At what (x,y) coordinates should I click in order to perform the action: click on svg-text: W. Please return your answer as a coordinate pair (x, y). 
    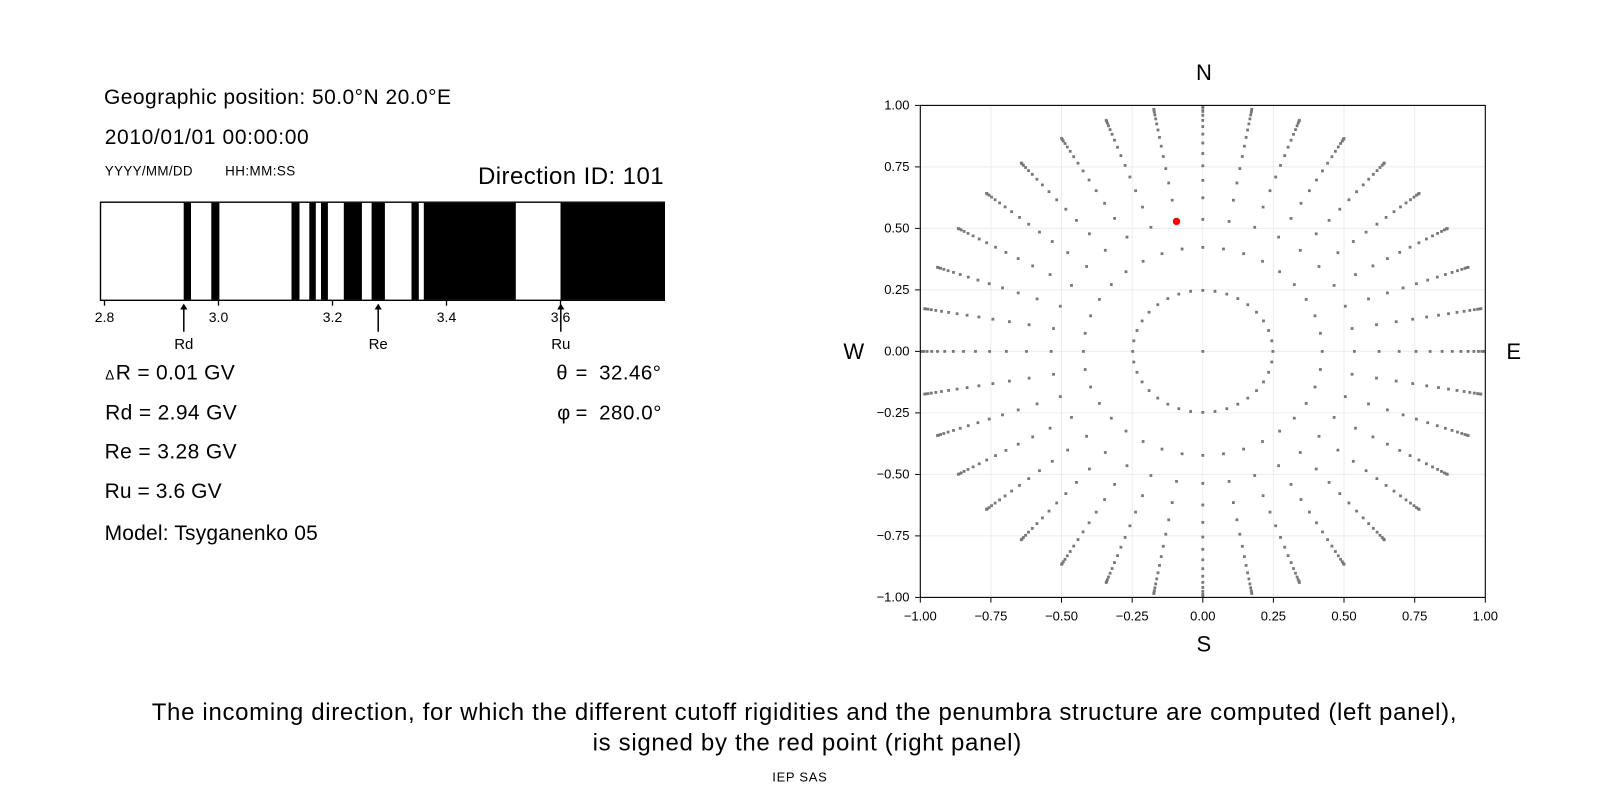
    Looking at the image, I should click on (853, 351).